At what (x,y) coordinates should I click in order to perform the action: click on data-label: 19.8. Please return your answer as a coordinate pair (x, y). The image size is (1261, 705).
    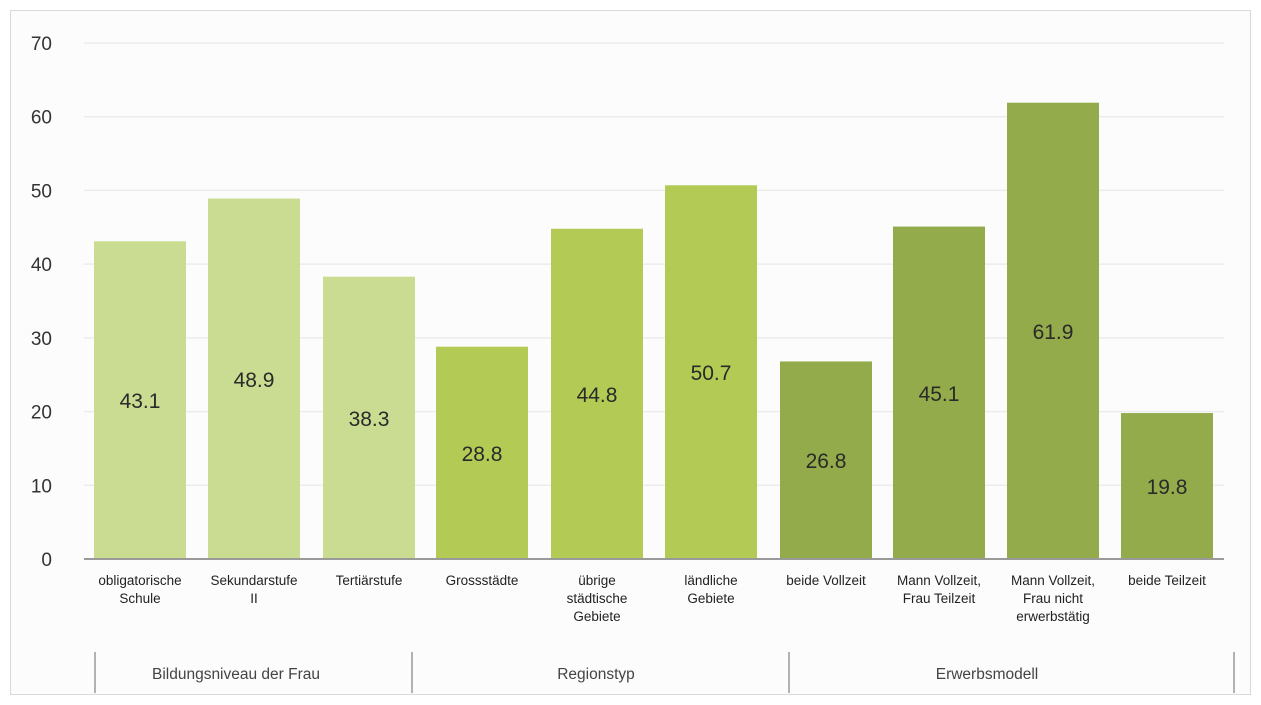
    Looking at the image, I should click on (1167, 487).